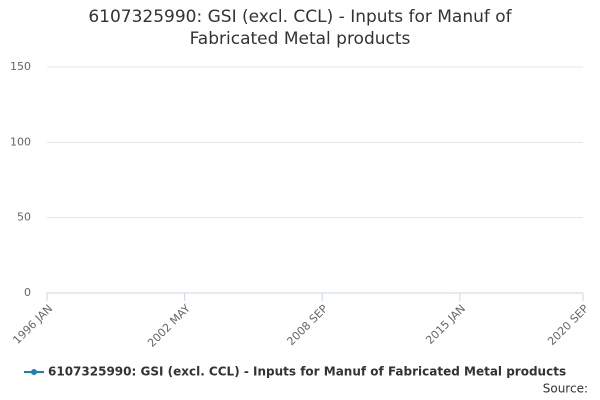  Describe the element at coordinates (445, 324) in the screenshot. I see `x-tick-label: 2015 JAN` at that location.